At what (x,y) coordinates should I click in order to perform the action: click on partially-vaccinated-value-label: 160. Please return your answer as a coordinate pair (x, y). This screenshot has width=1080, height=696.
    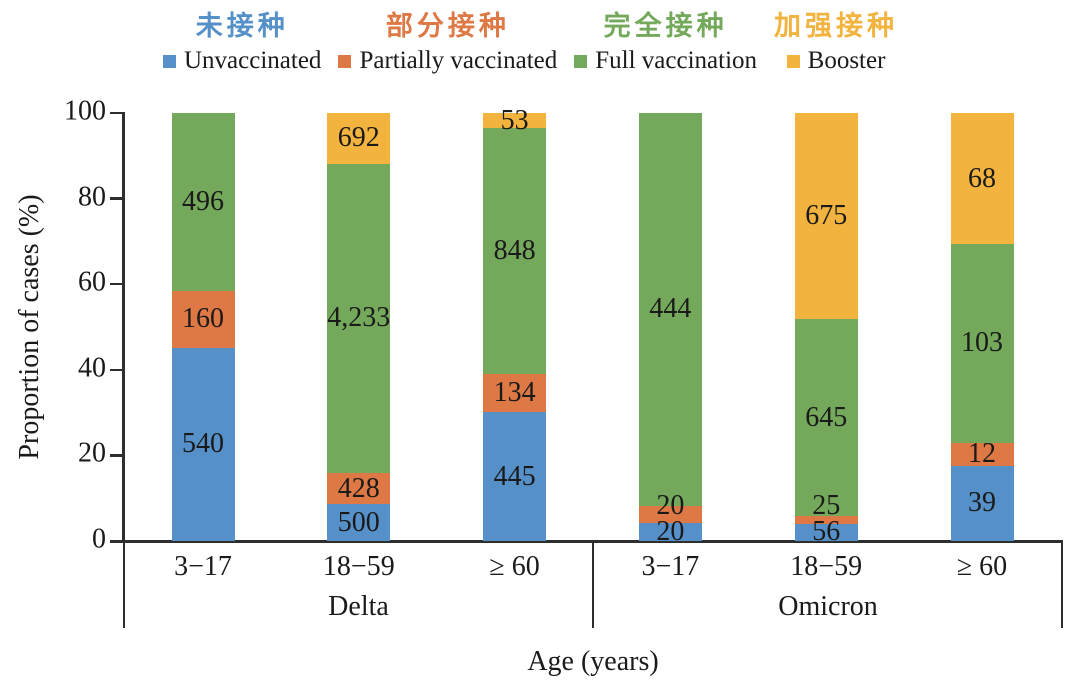
    Looking at the image, I should click on (203, 319).